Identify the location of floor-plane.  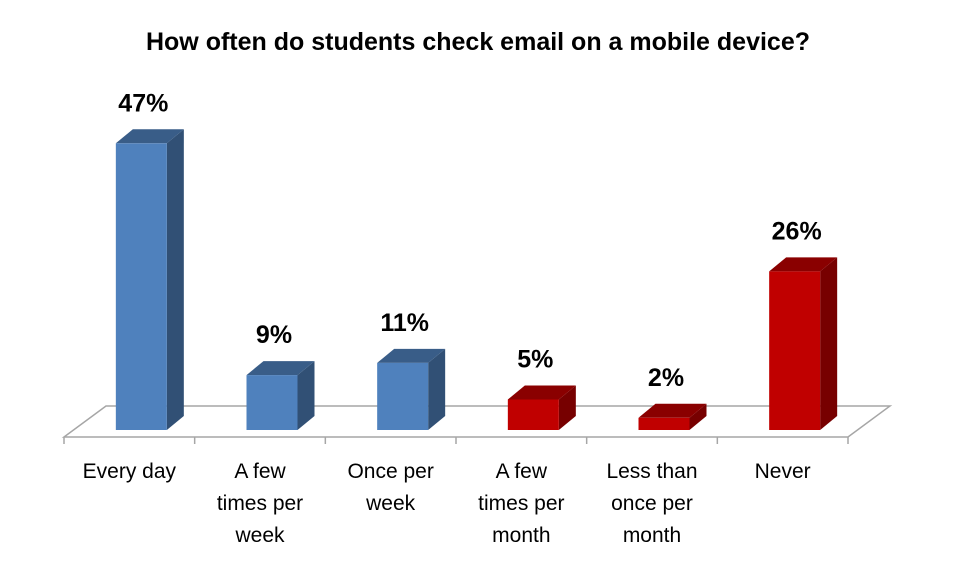
(477, 421).